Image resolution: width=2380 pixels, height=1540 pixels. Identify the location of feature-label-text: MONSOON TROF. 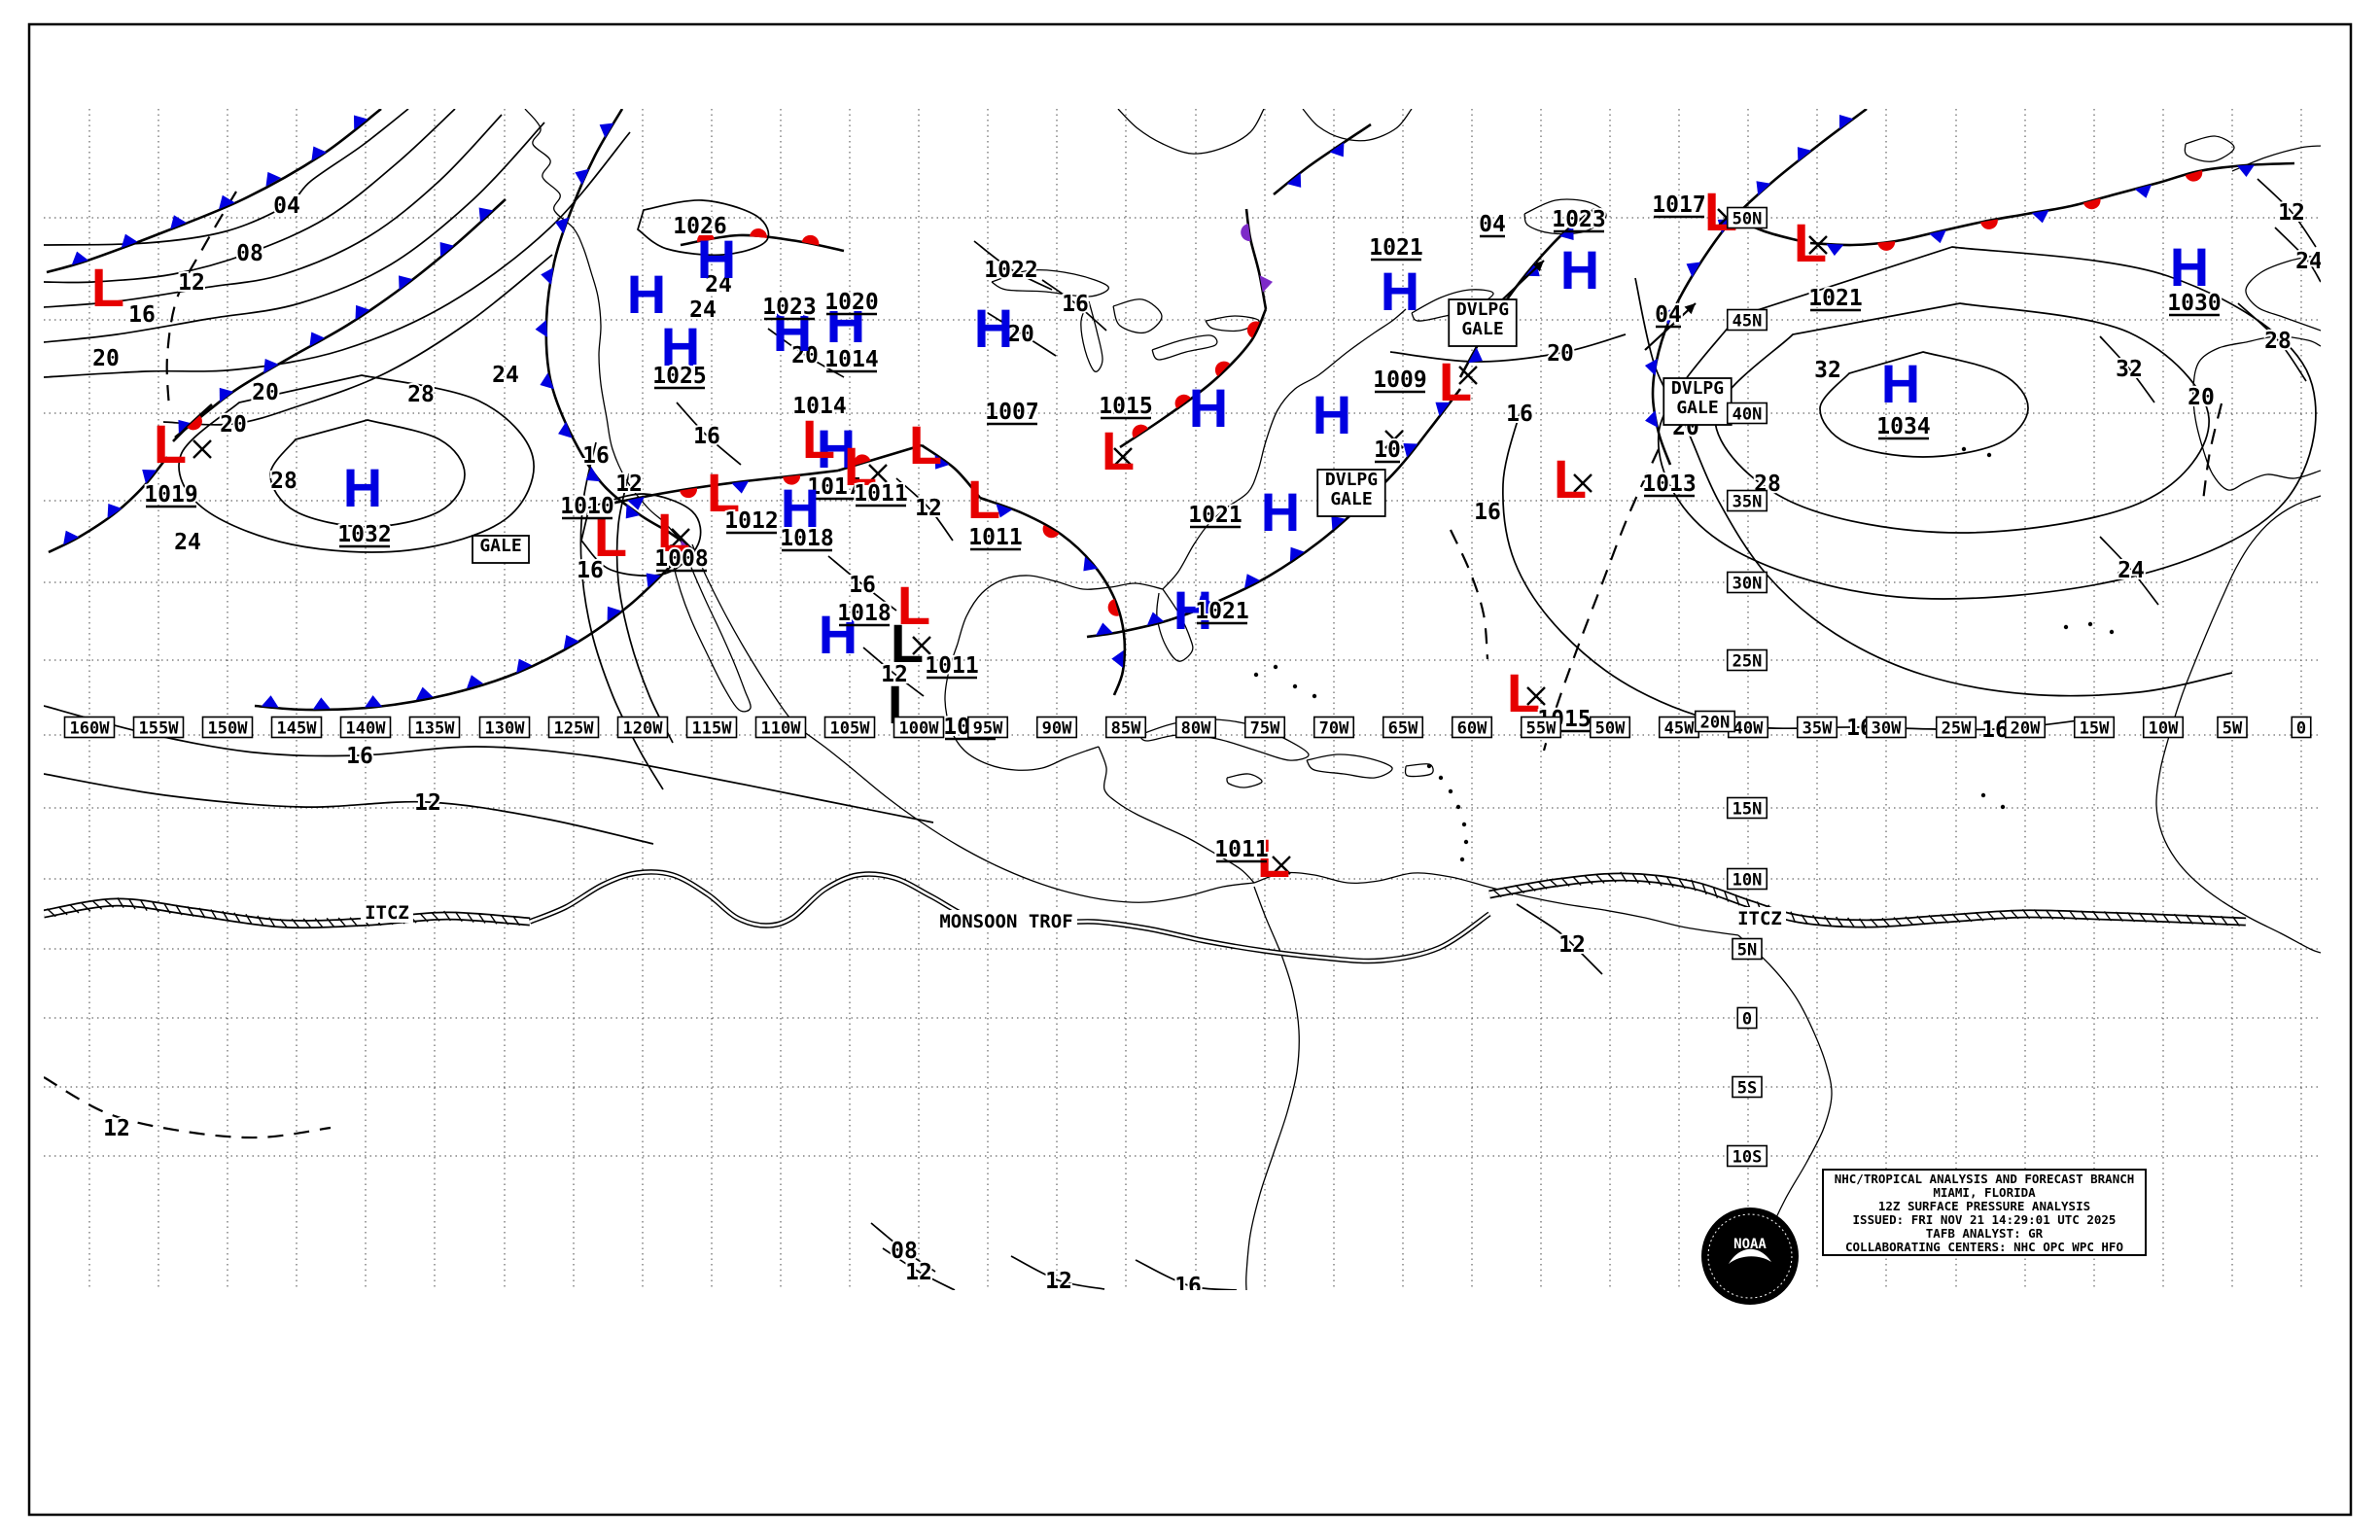
(1005, 921).